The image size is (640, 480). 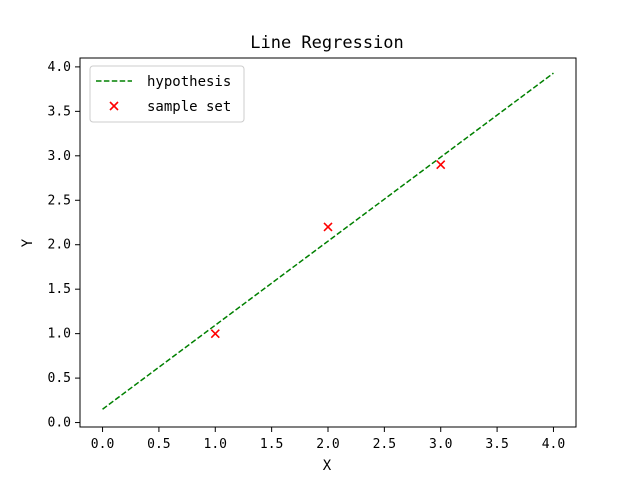 What do you see at coordinates (158, 444) in the screenshot?
I see `x-tick-label: 0.5` at bounding box center [158, 444].